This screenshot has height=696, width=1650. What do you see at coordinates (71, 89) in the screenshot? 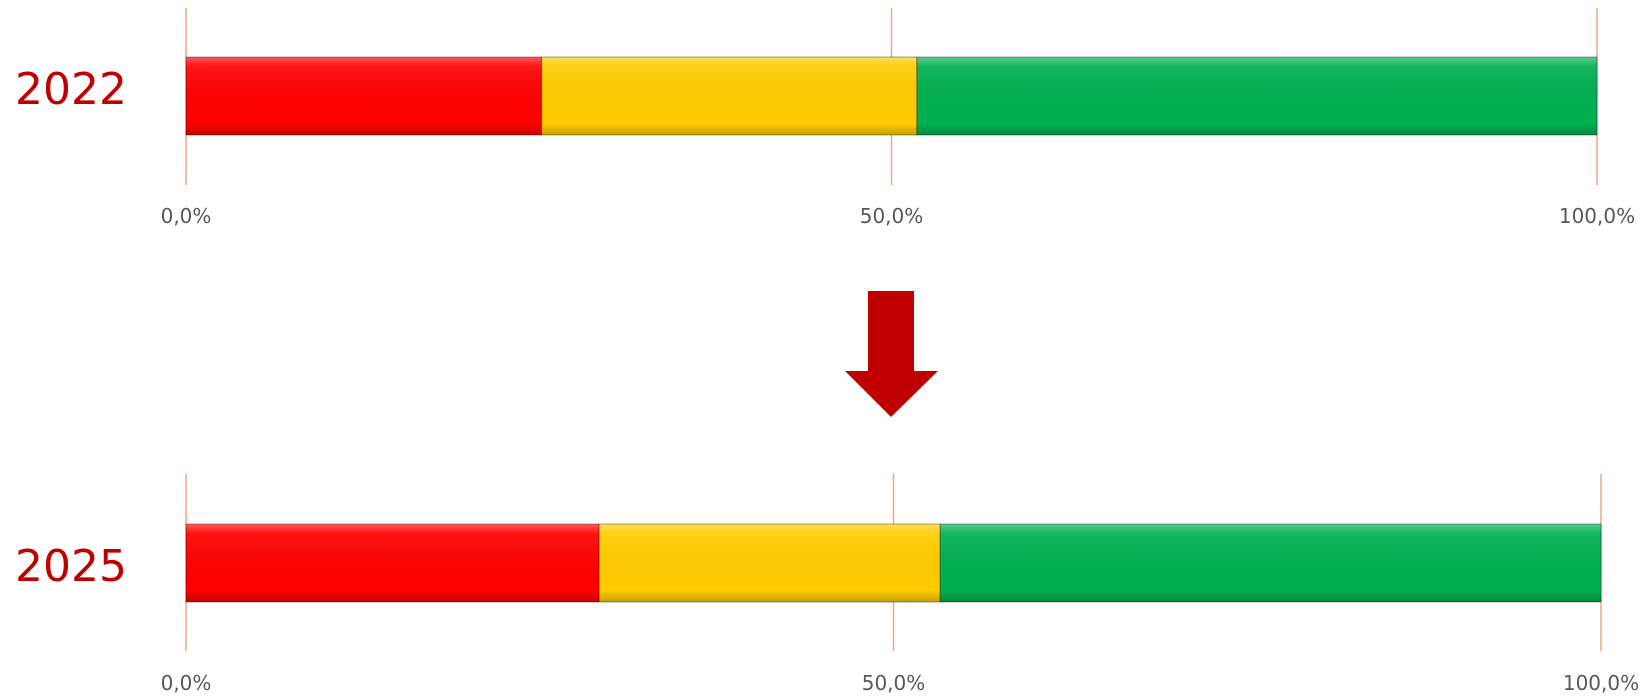
I see `year-label-2022: 2022` at bounding box center [71, 89].